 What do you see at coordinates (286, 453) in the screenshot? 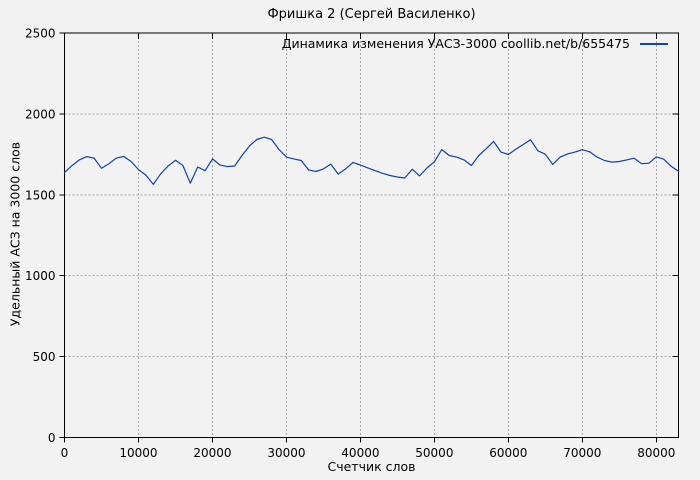
I see `x-tick-label: 30000` at bounding box center [286, 453].